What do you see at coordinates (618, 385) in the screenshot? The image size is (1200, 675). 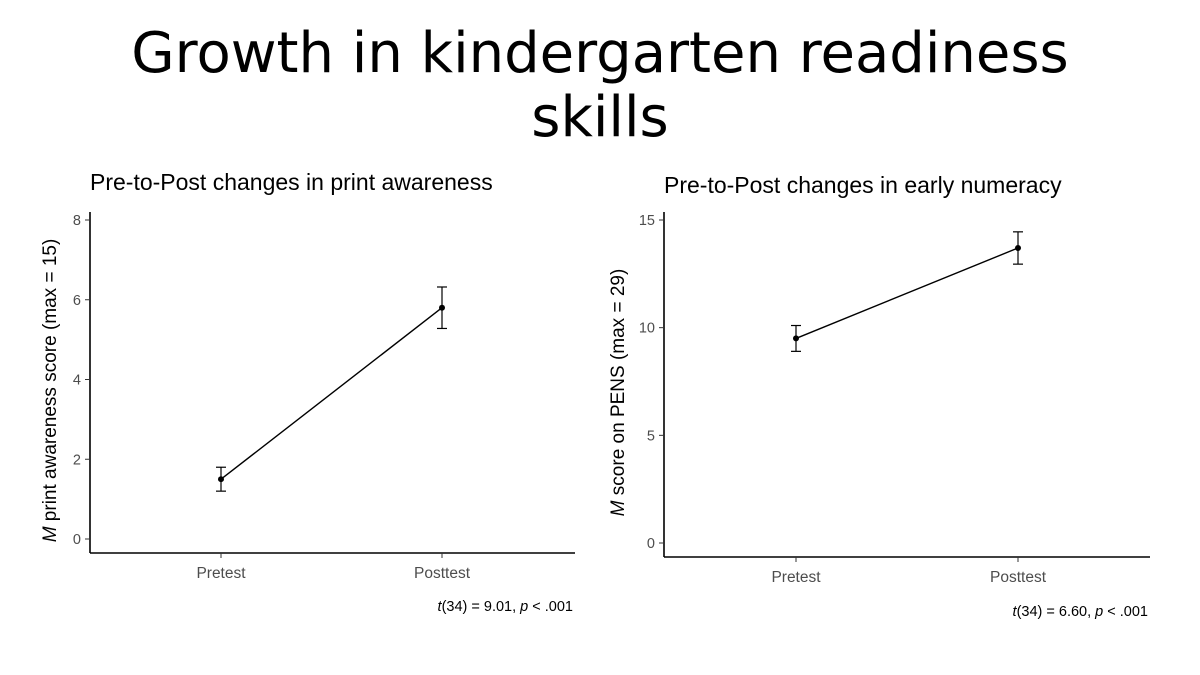 I see `y-axis-label-text: score on PENS (max = 29)` at bounding box center [618, 385].